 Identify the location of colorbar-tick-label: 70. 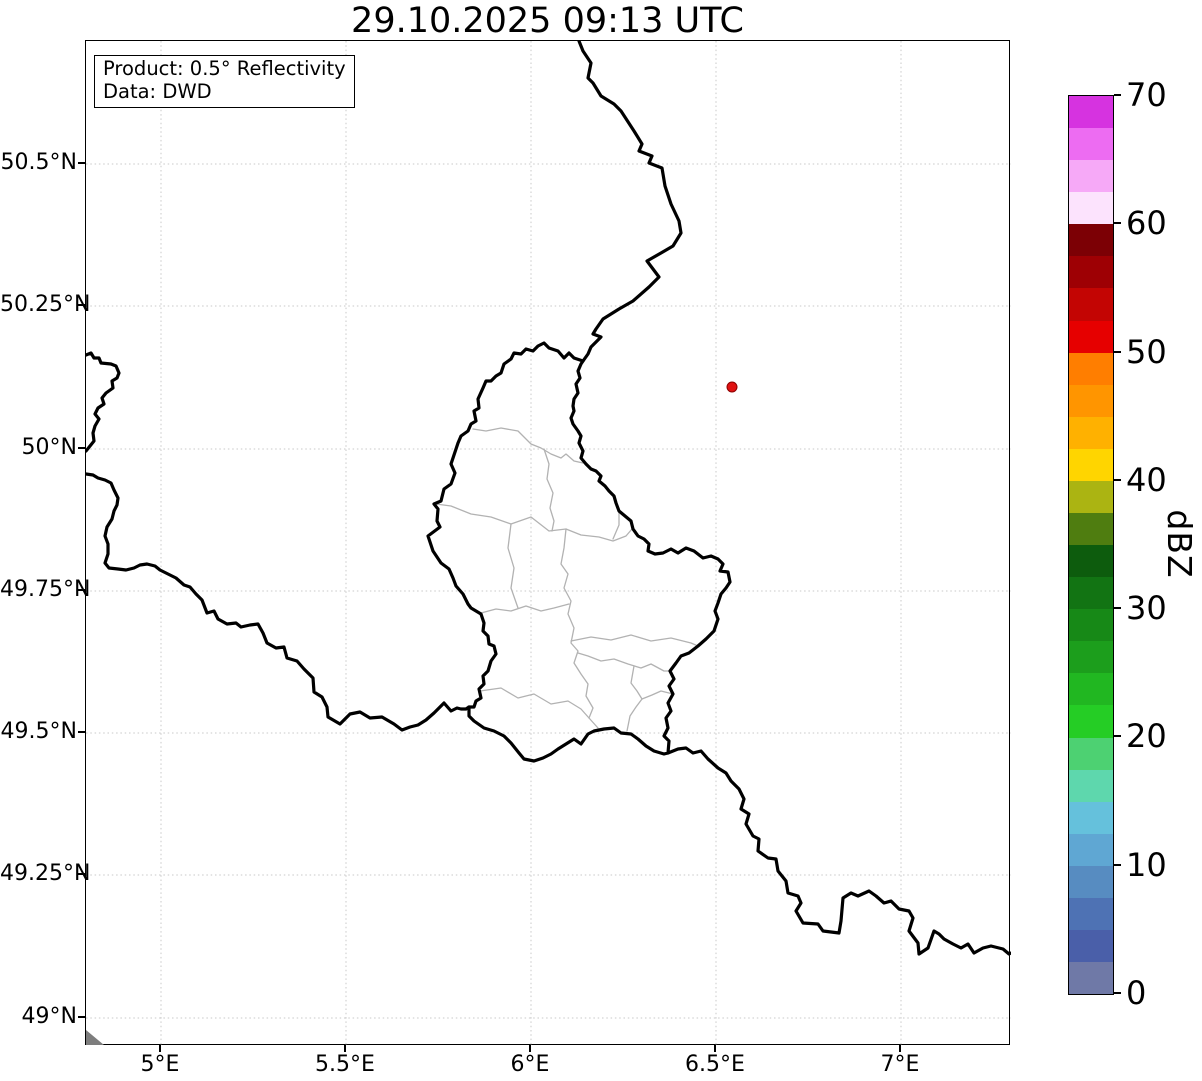
(1146, 95).